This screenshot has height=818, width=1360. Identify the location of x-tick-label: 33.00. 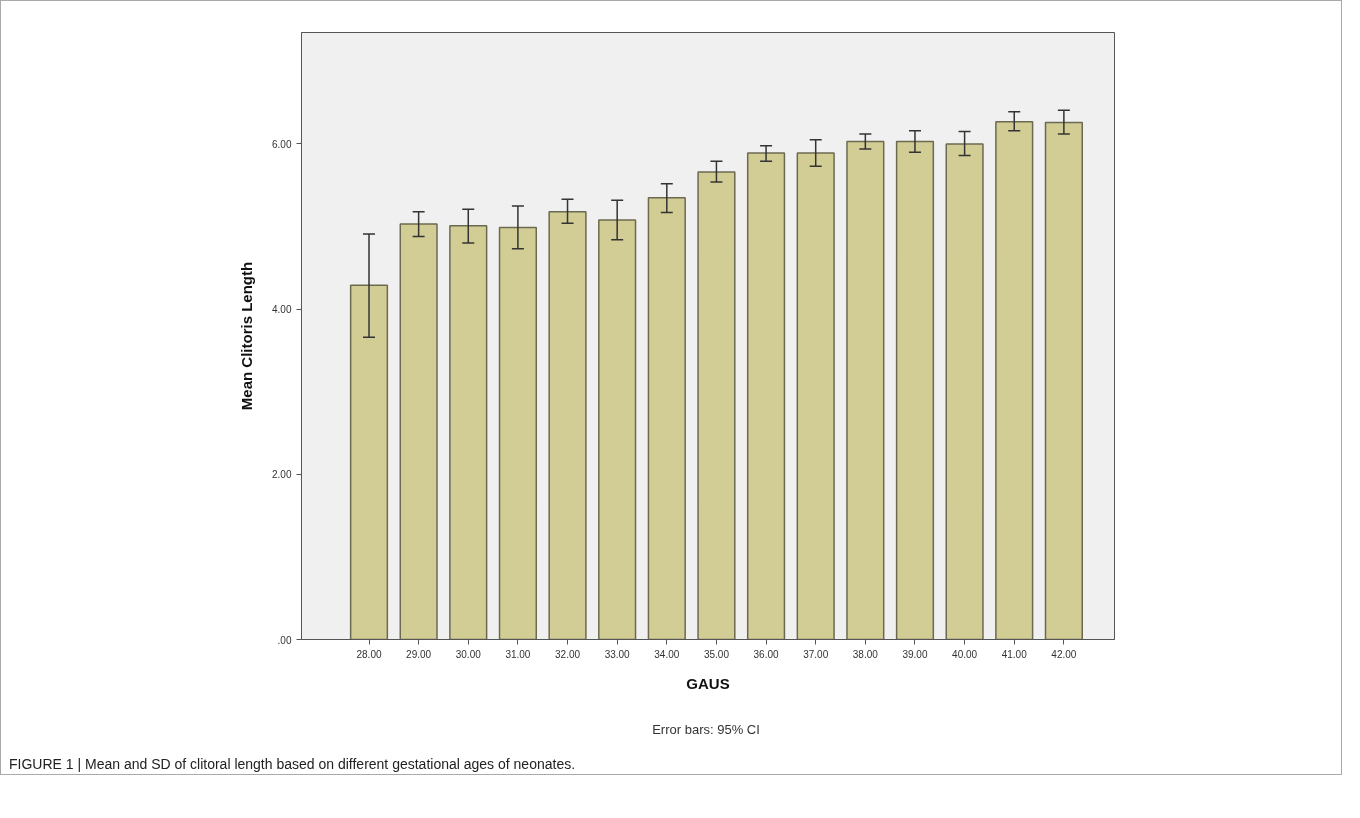
(617, 654).